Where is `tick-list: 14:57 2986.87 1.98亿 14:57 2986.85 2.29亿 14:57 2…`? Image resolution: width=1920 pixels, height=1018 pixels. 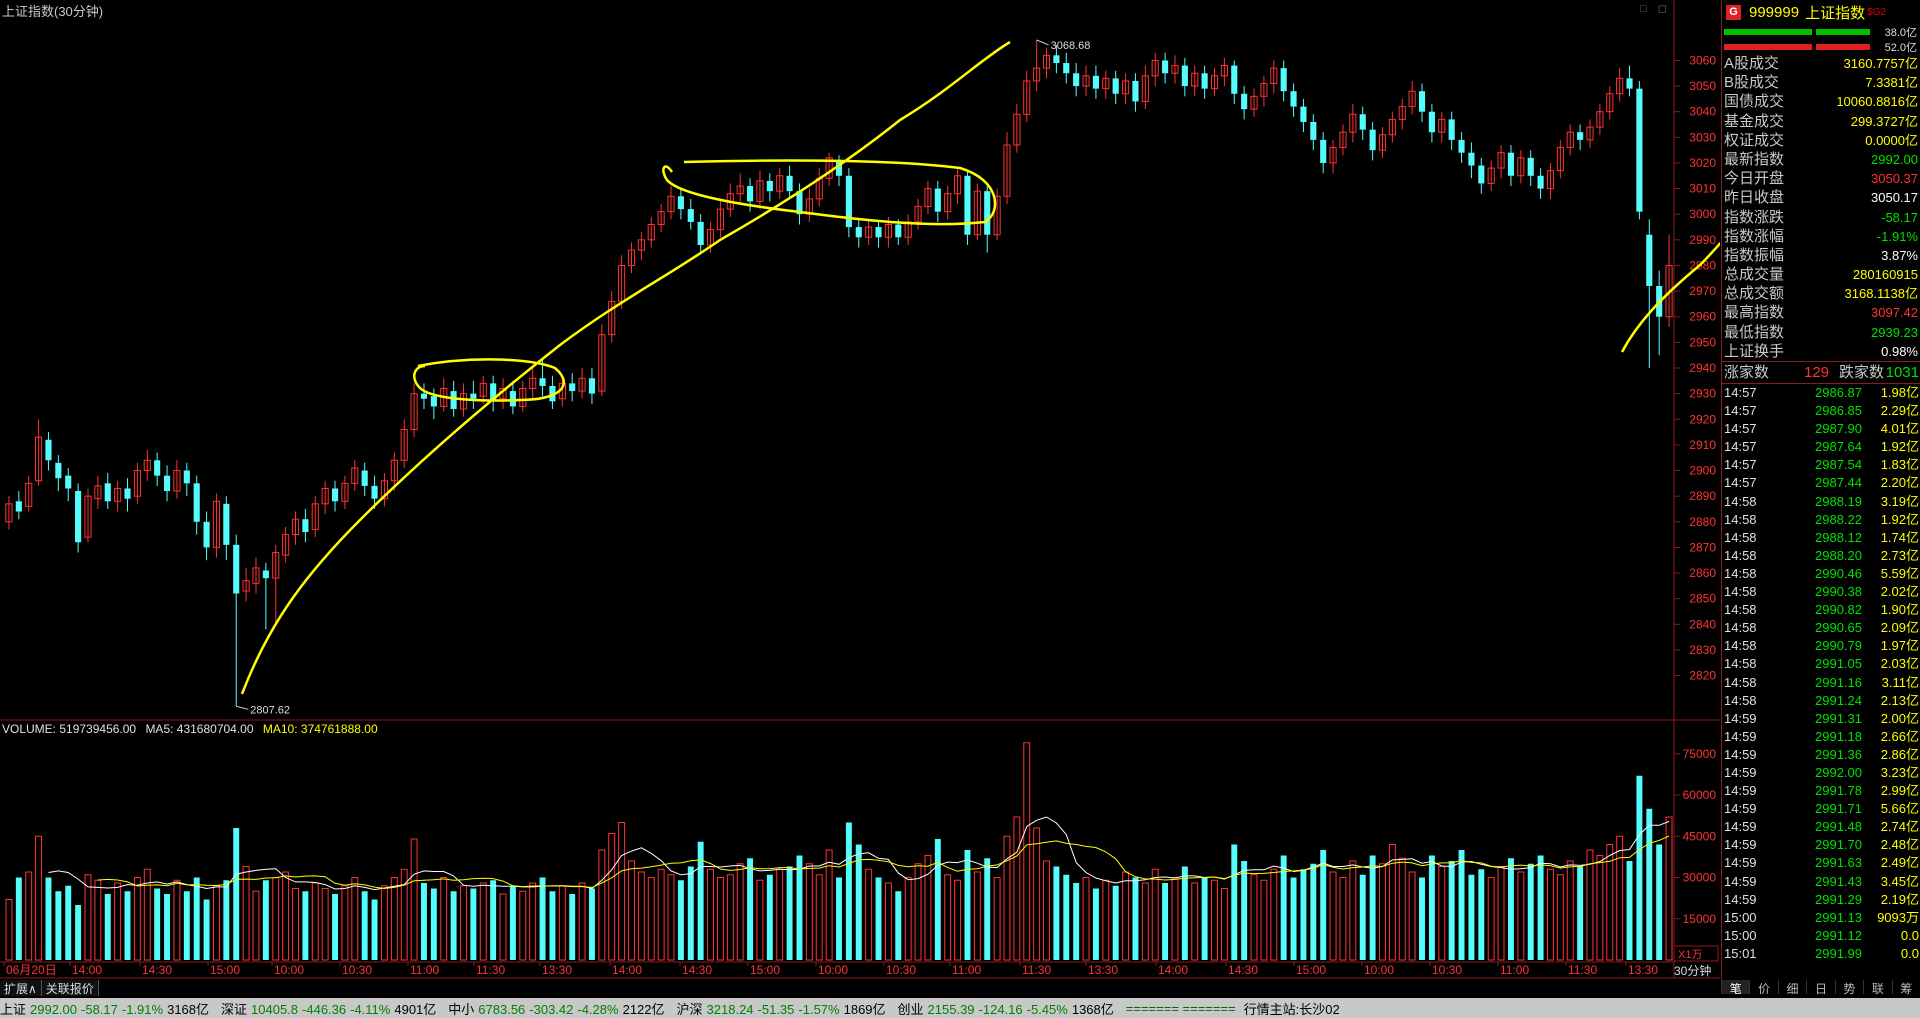
tick-list: 14:57 2986.87 1.98亿 14:57 2986.85 2.29亿 14:57 2… is located at coordinates (1821, 673).